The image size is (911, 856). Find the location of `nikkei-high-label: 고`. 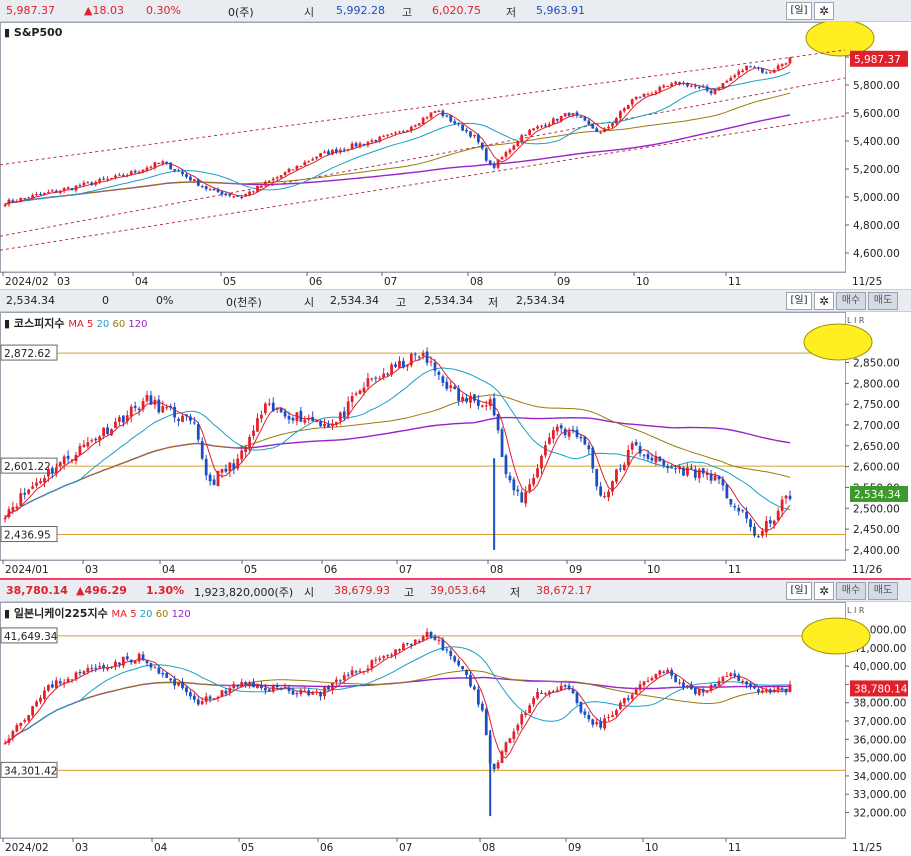

nikkei-high-label: 고 is located at coordinates (409, 592).